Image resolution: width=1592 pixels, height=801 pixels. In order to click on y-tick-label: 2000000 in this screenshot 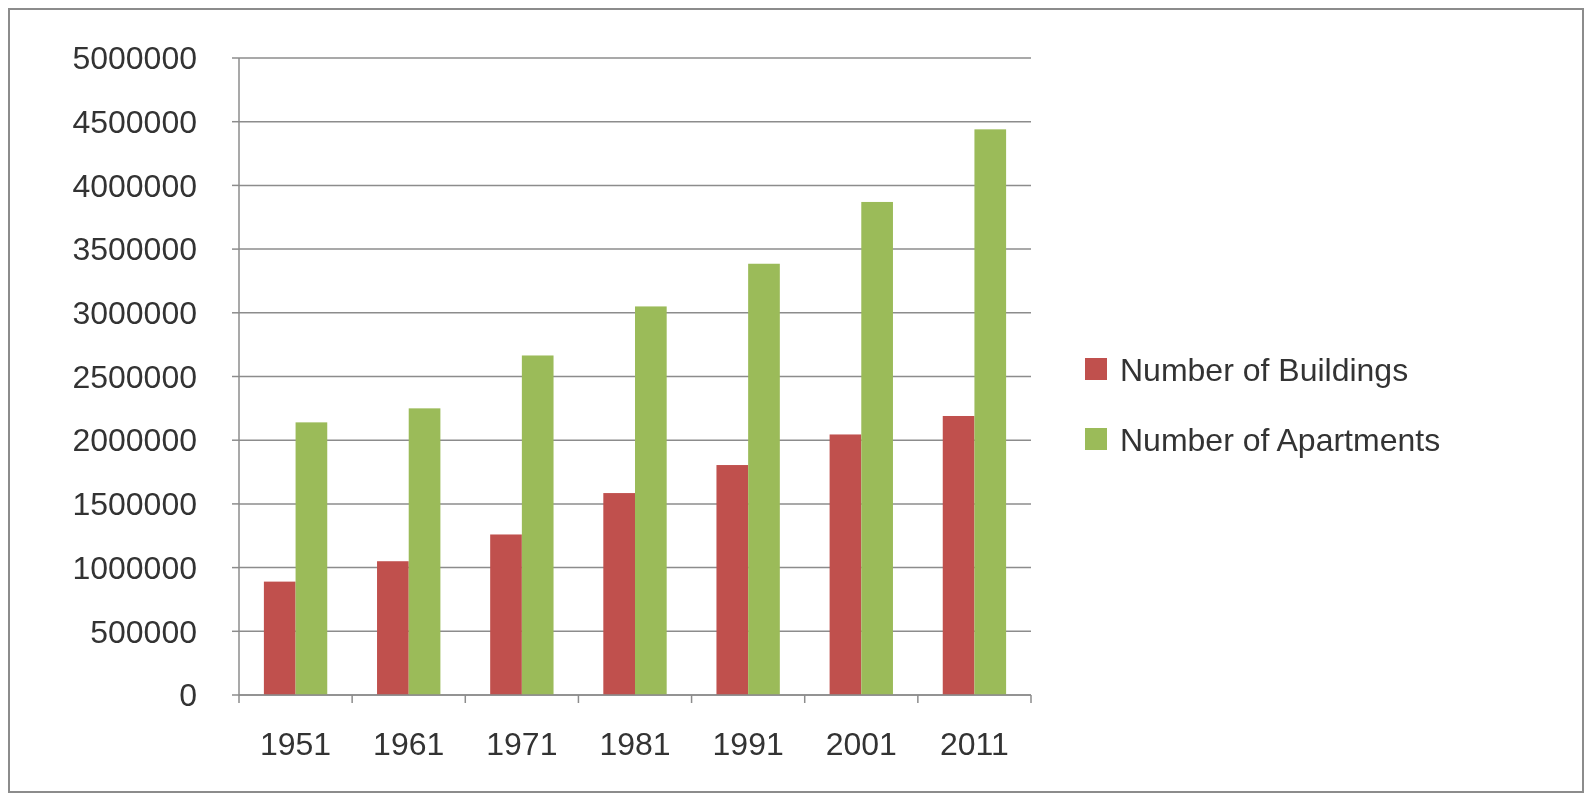, I will do `click(134, 440)`.